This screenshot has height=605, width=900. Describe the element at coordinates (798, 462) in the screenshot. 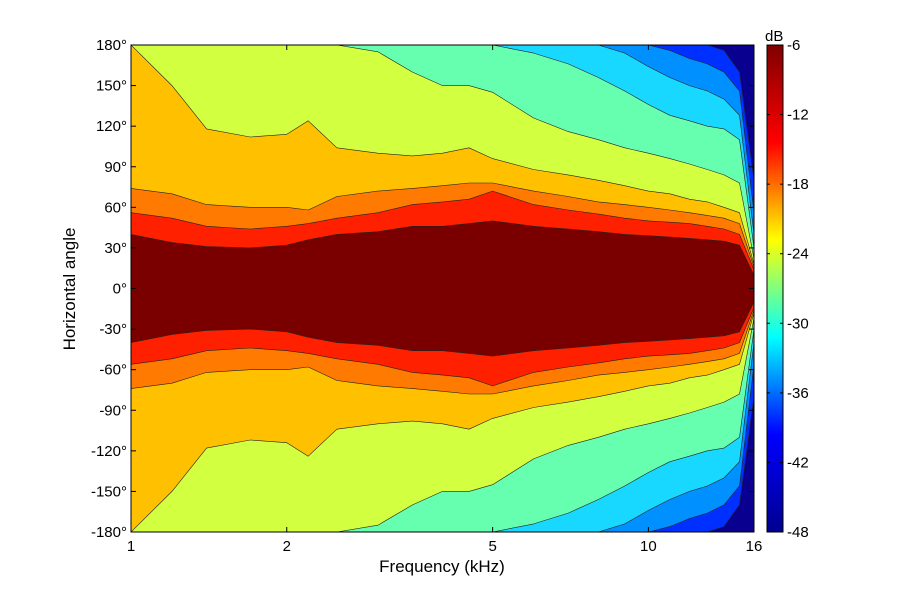

I see `colorbar-tick-label: -42` at that location.